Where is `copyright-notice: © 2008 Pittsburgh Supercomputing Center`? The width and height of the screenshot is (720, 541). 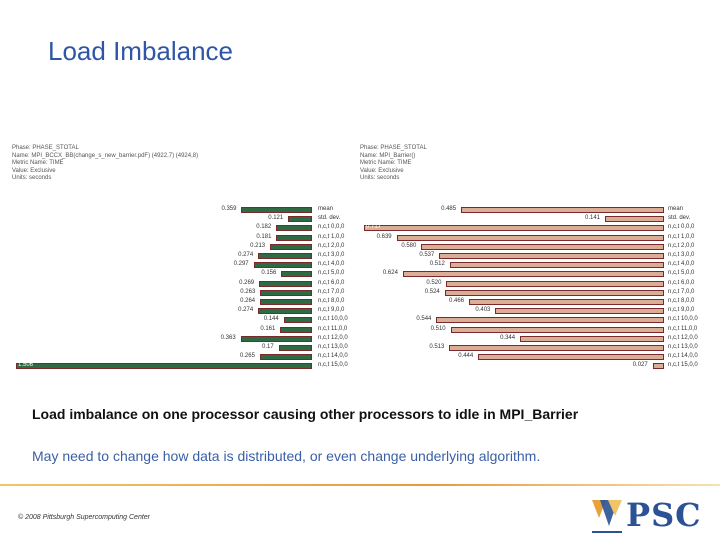
copyright-notice: © 2008 Pittsburgh Supercomputing Center is located at coordinates (84, 517).